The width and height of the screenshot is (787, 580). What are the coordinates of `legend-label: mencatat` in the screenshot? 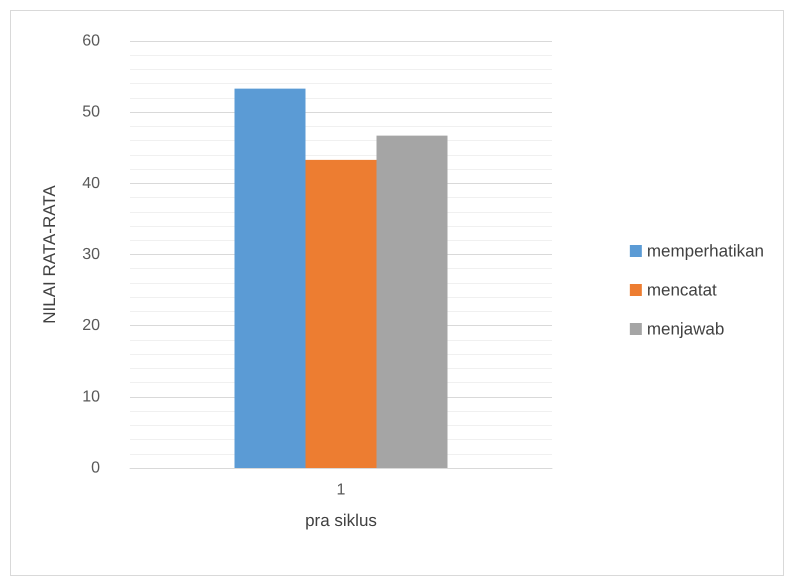 It's located at (682, 290).